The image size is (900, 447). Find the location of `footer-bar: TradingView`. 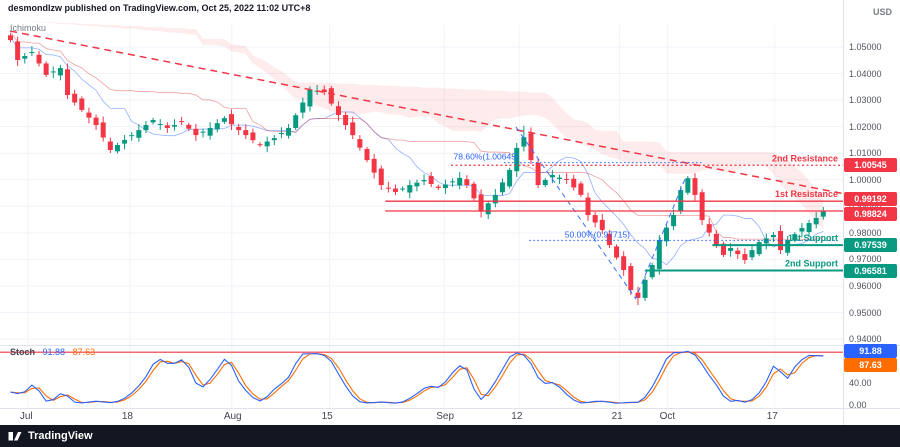

footer-bar: TradingView is located at coordinates (450, 436).